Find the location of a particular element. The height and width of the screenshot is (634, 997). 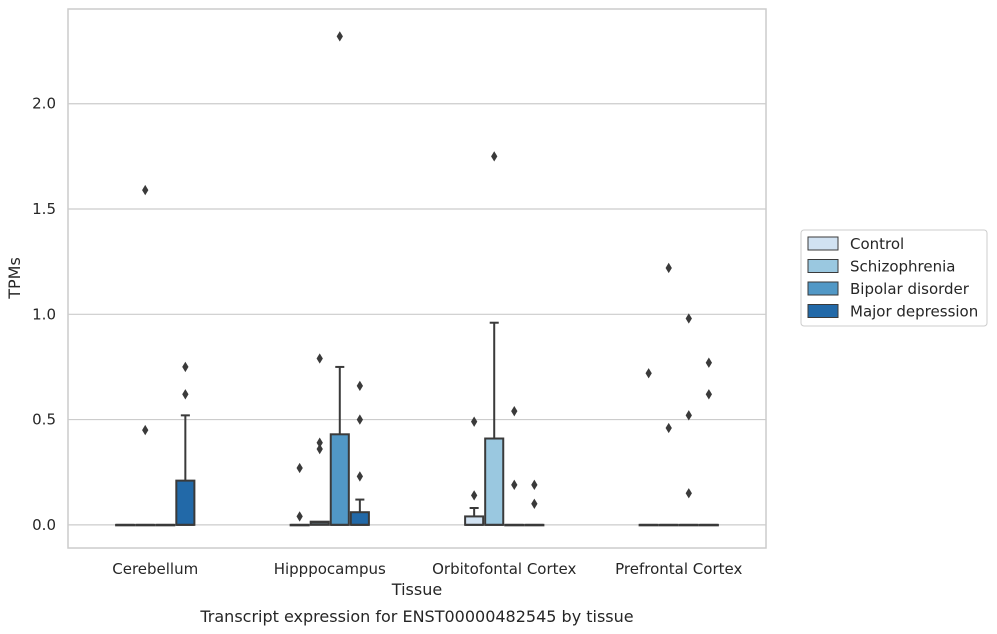

legend-frame is located at coordinates (894, 278).